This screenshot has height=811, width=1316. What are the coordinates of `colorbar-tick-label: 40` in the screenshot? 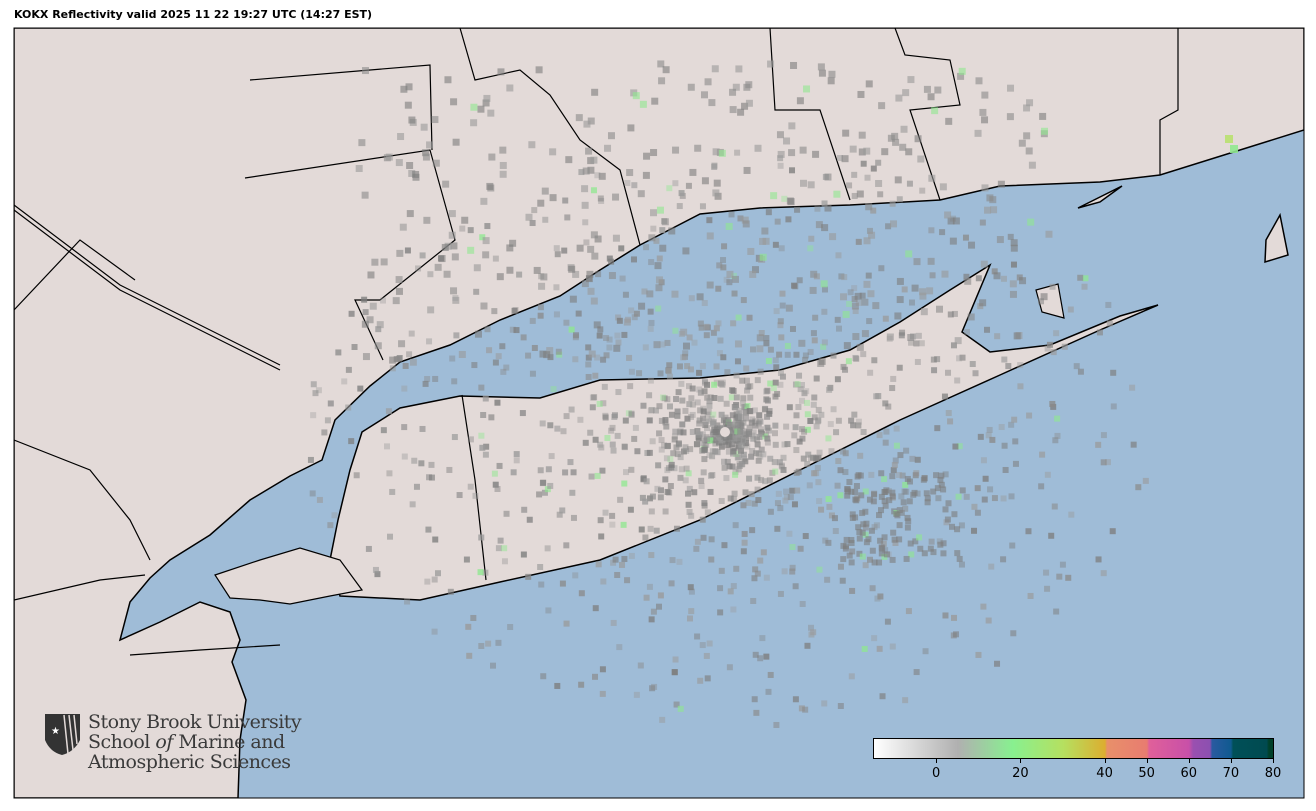 It's located at (1104, 773).